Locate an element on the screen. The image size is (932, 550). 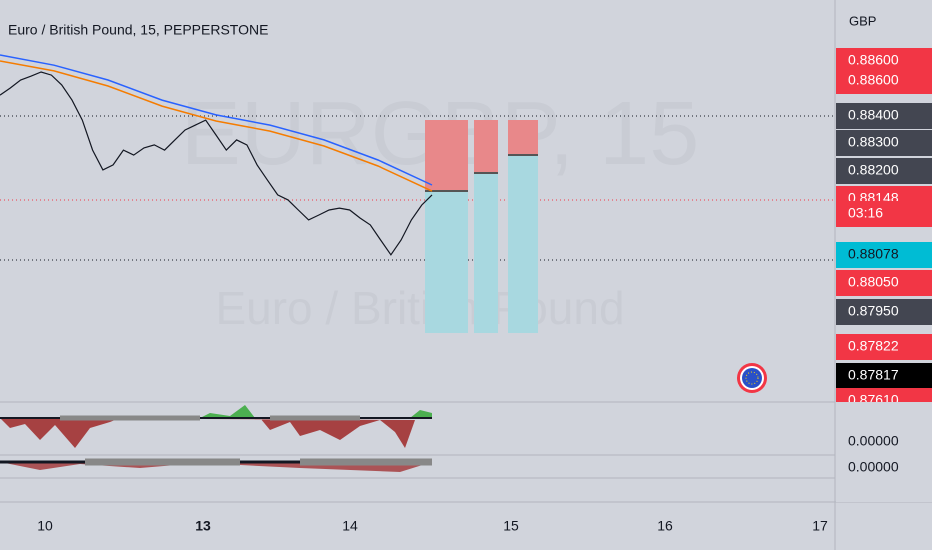
time-label: 13 is located at coordinates (203, 526).